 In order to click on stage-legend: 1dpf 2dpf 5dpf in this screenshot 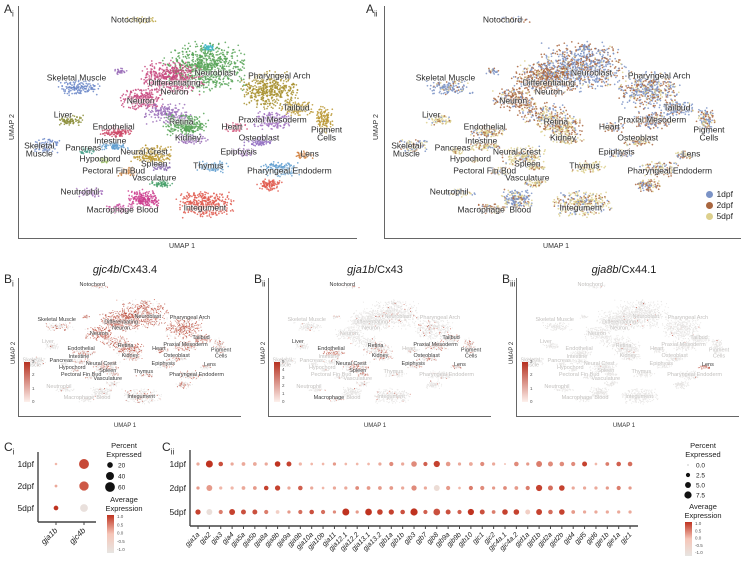, I will do `click(719, 205)`.